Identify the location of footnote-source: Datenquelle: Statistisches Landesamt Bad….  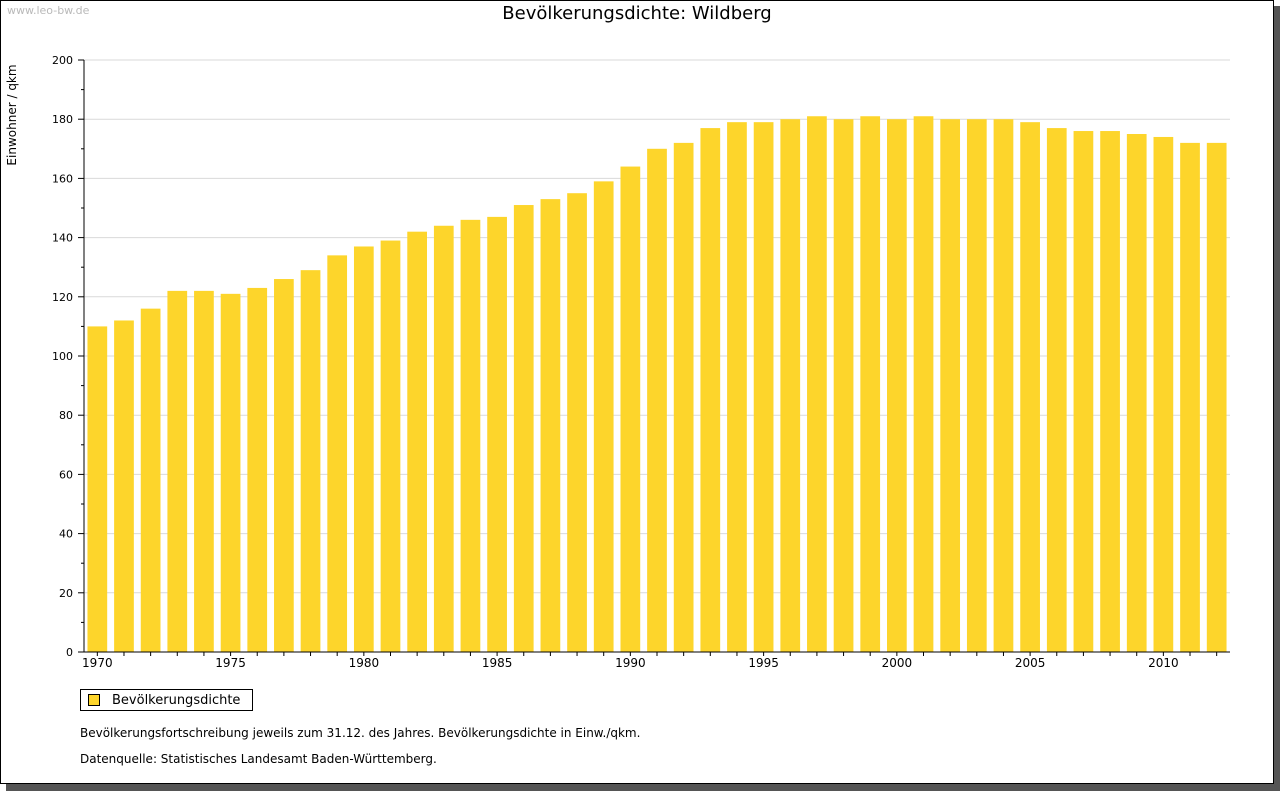
(258, 759).